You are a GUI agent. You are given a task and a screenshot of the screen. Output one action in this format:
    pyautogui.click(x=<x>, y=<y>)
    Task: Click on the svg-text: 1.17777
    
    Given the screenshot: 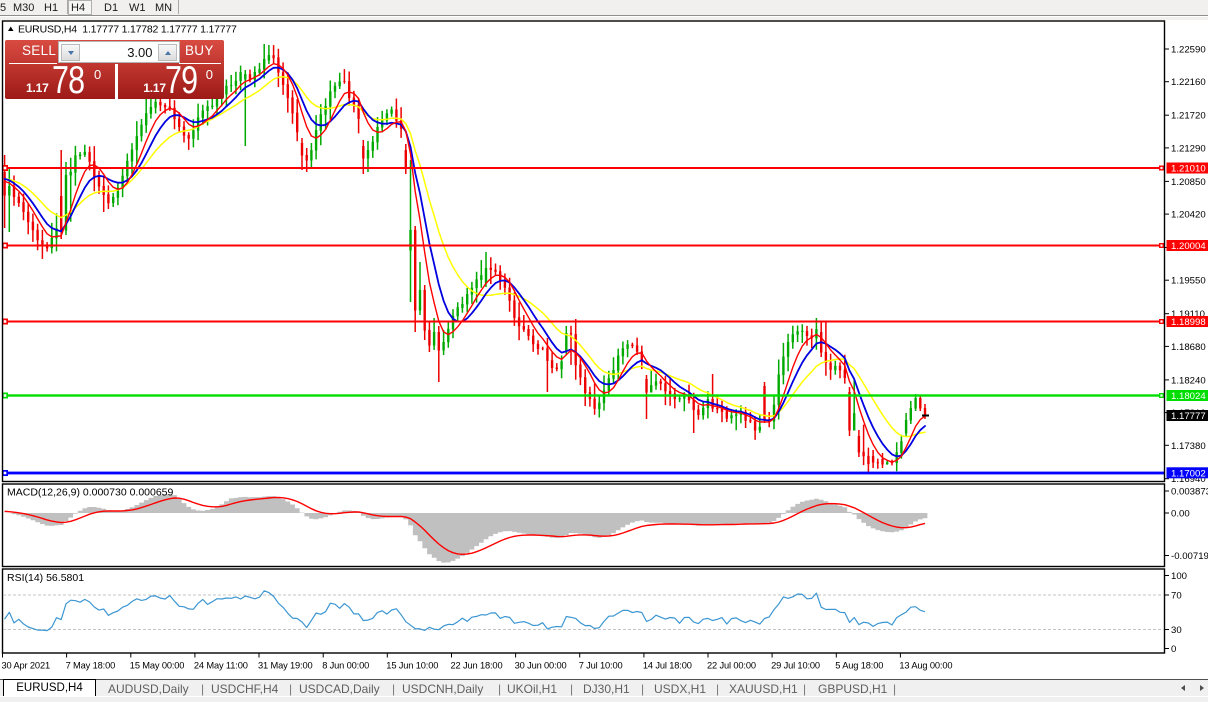 What is the action you would take?
    pyautogui.click(x=1188, y=416)
    